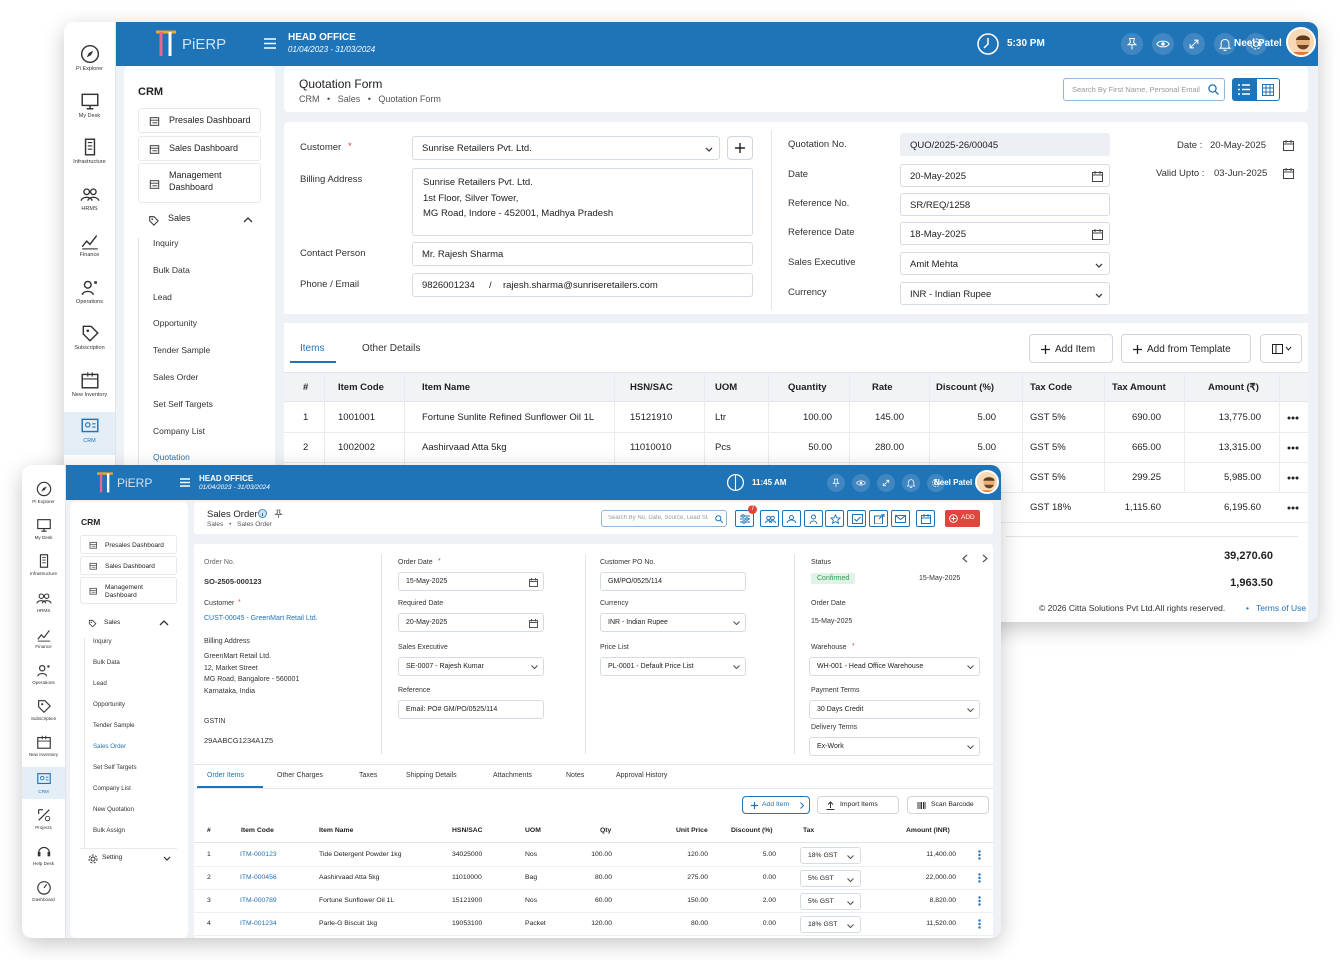  I want to click on chevron-right-icon, so click(985, 558).